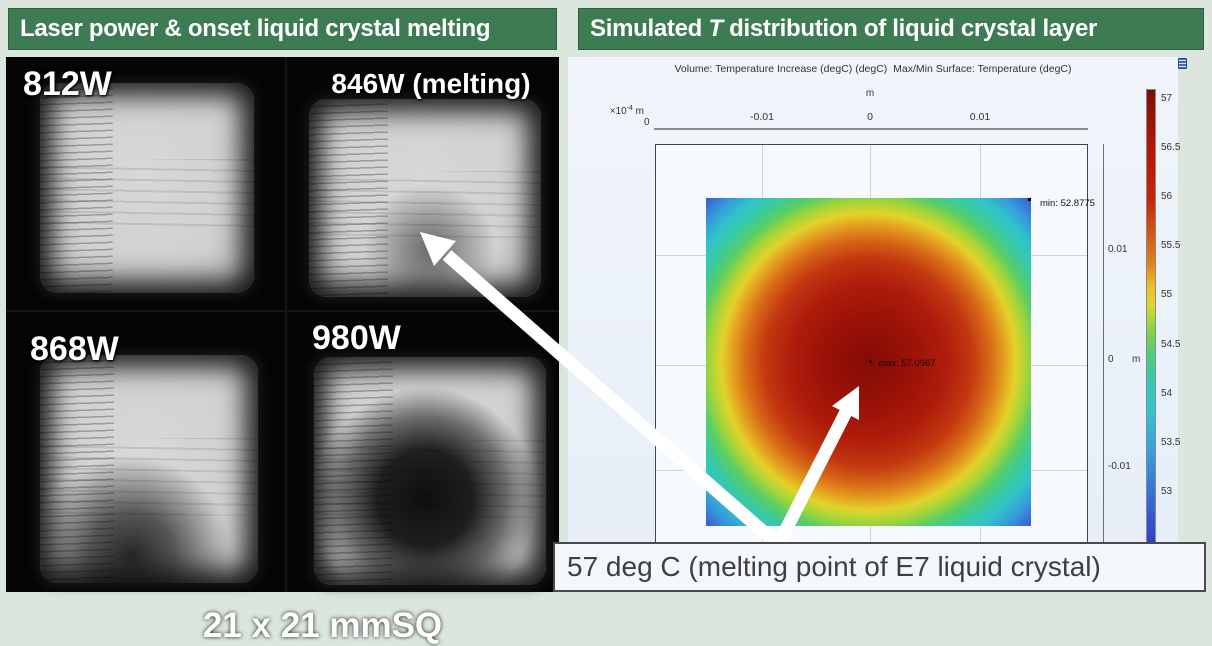 Image resolution: width=1212 pixels, height=646 pixels. Describe the element at coordinates (1151, 319) in the screenshot. I see `temperature-colorbar` at that location.